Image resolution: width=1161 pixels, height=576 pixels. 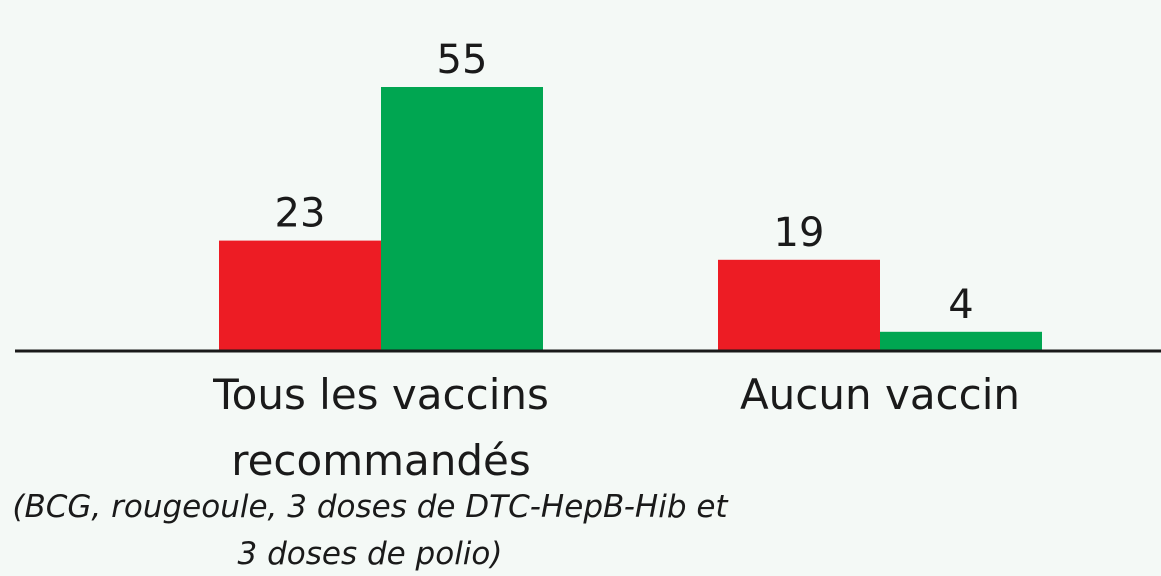 I want to click on x-tick-label: Aucun vaccin, so click(x=880, y=394).